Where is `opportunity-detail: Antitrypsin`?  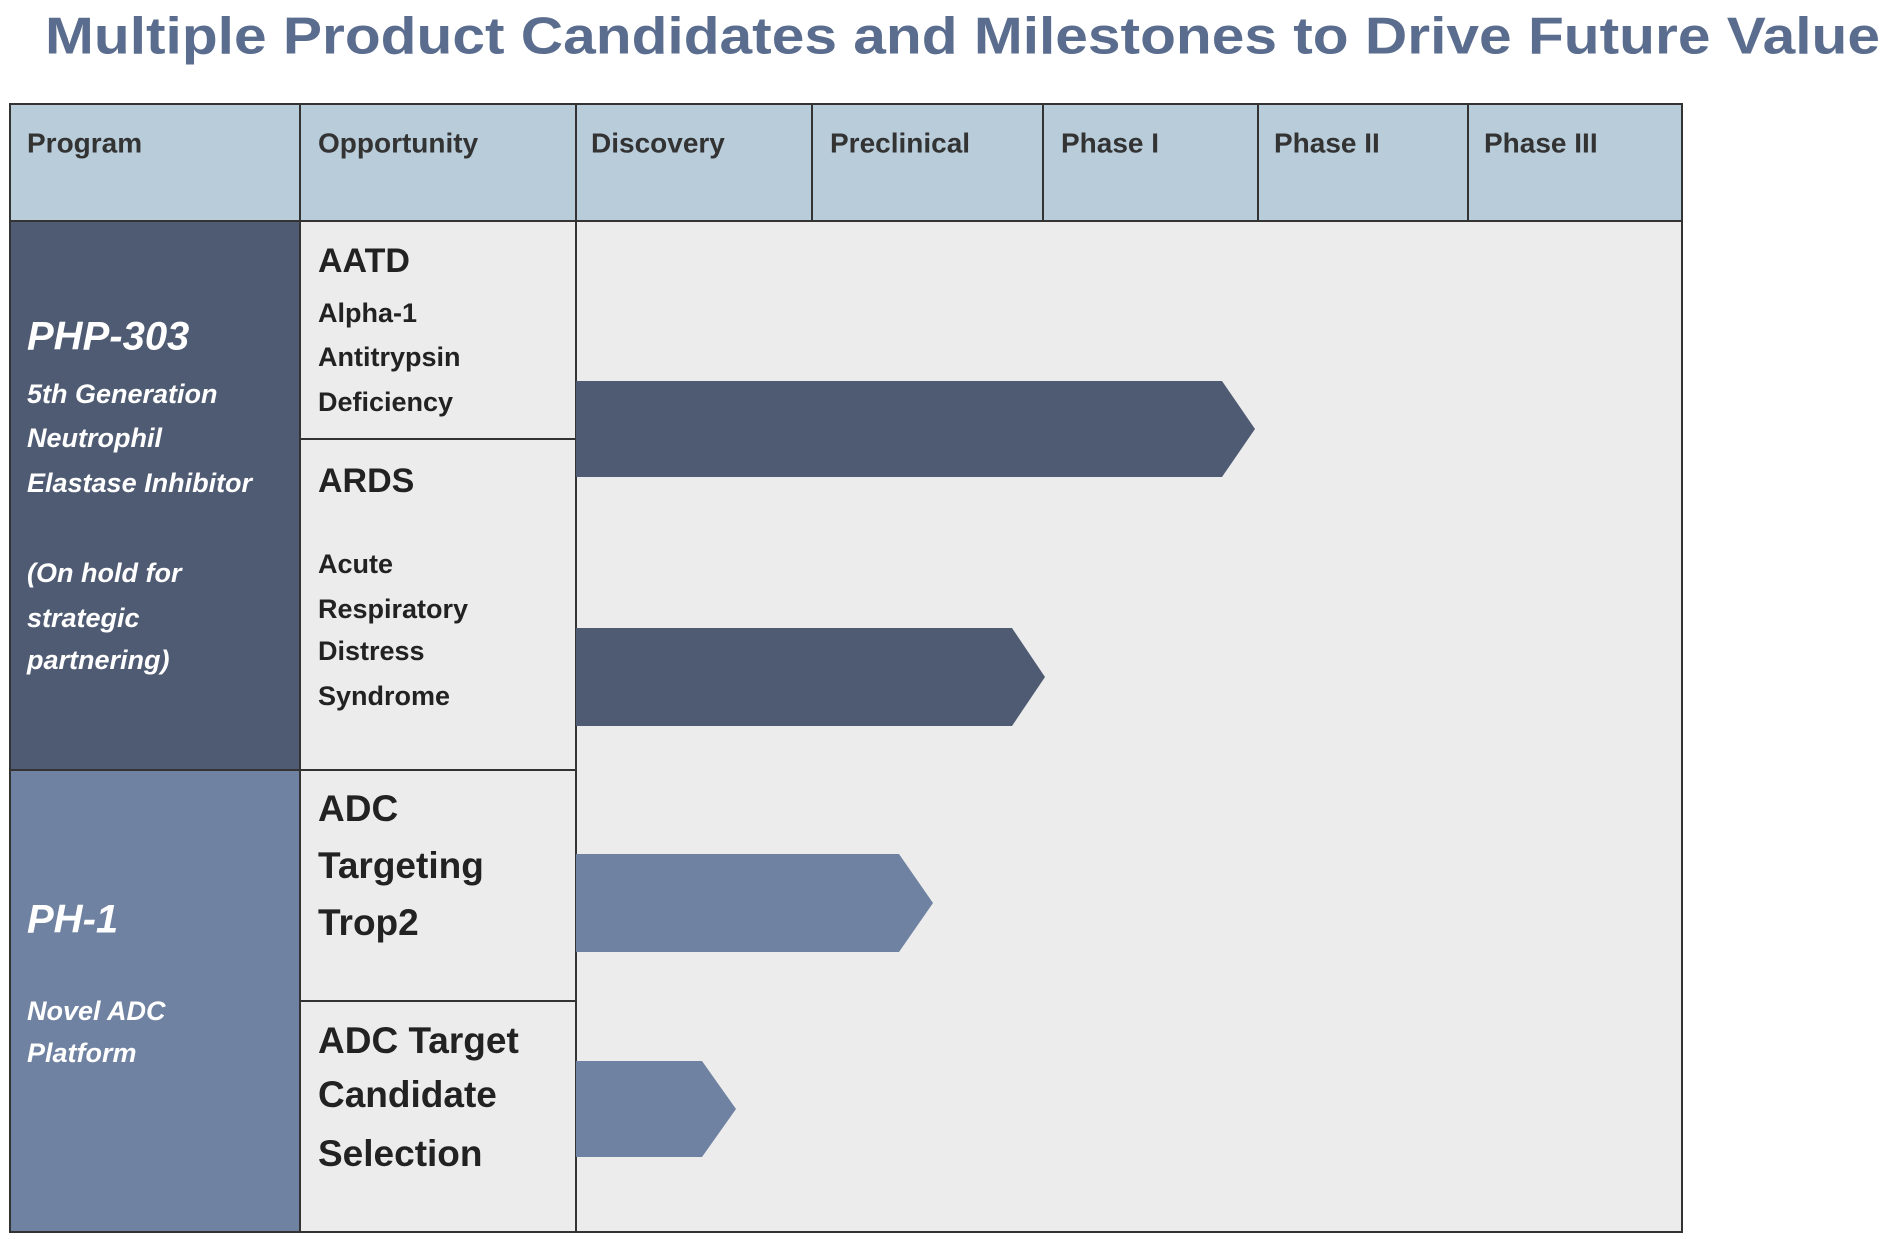 opportunity-detail: Antitrypsin is located at coordinates (389, 357).